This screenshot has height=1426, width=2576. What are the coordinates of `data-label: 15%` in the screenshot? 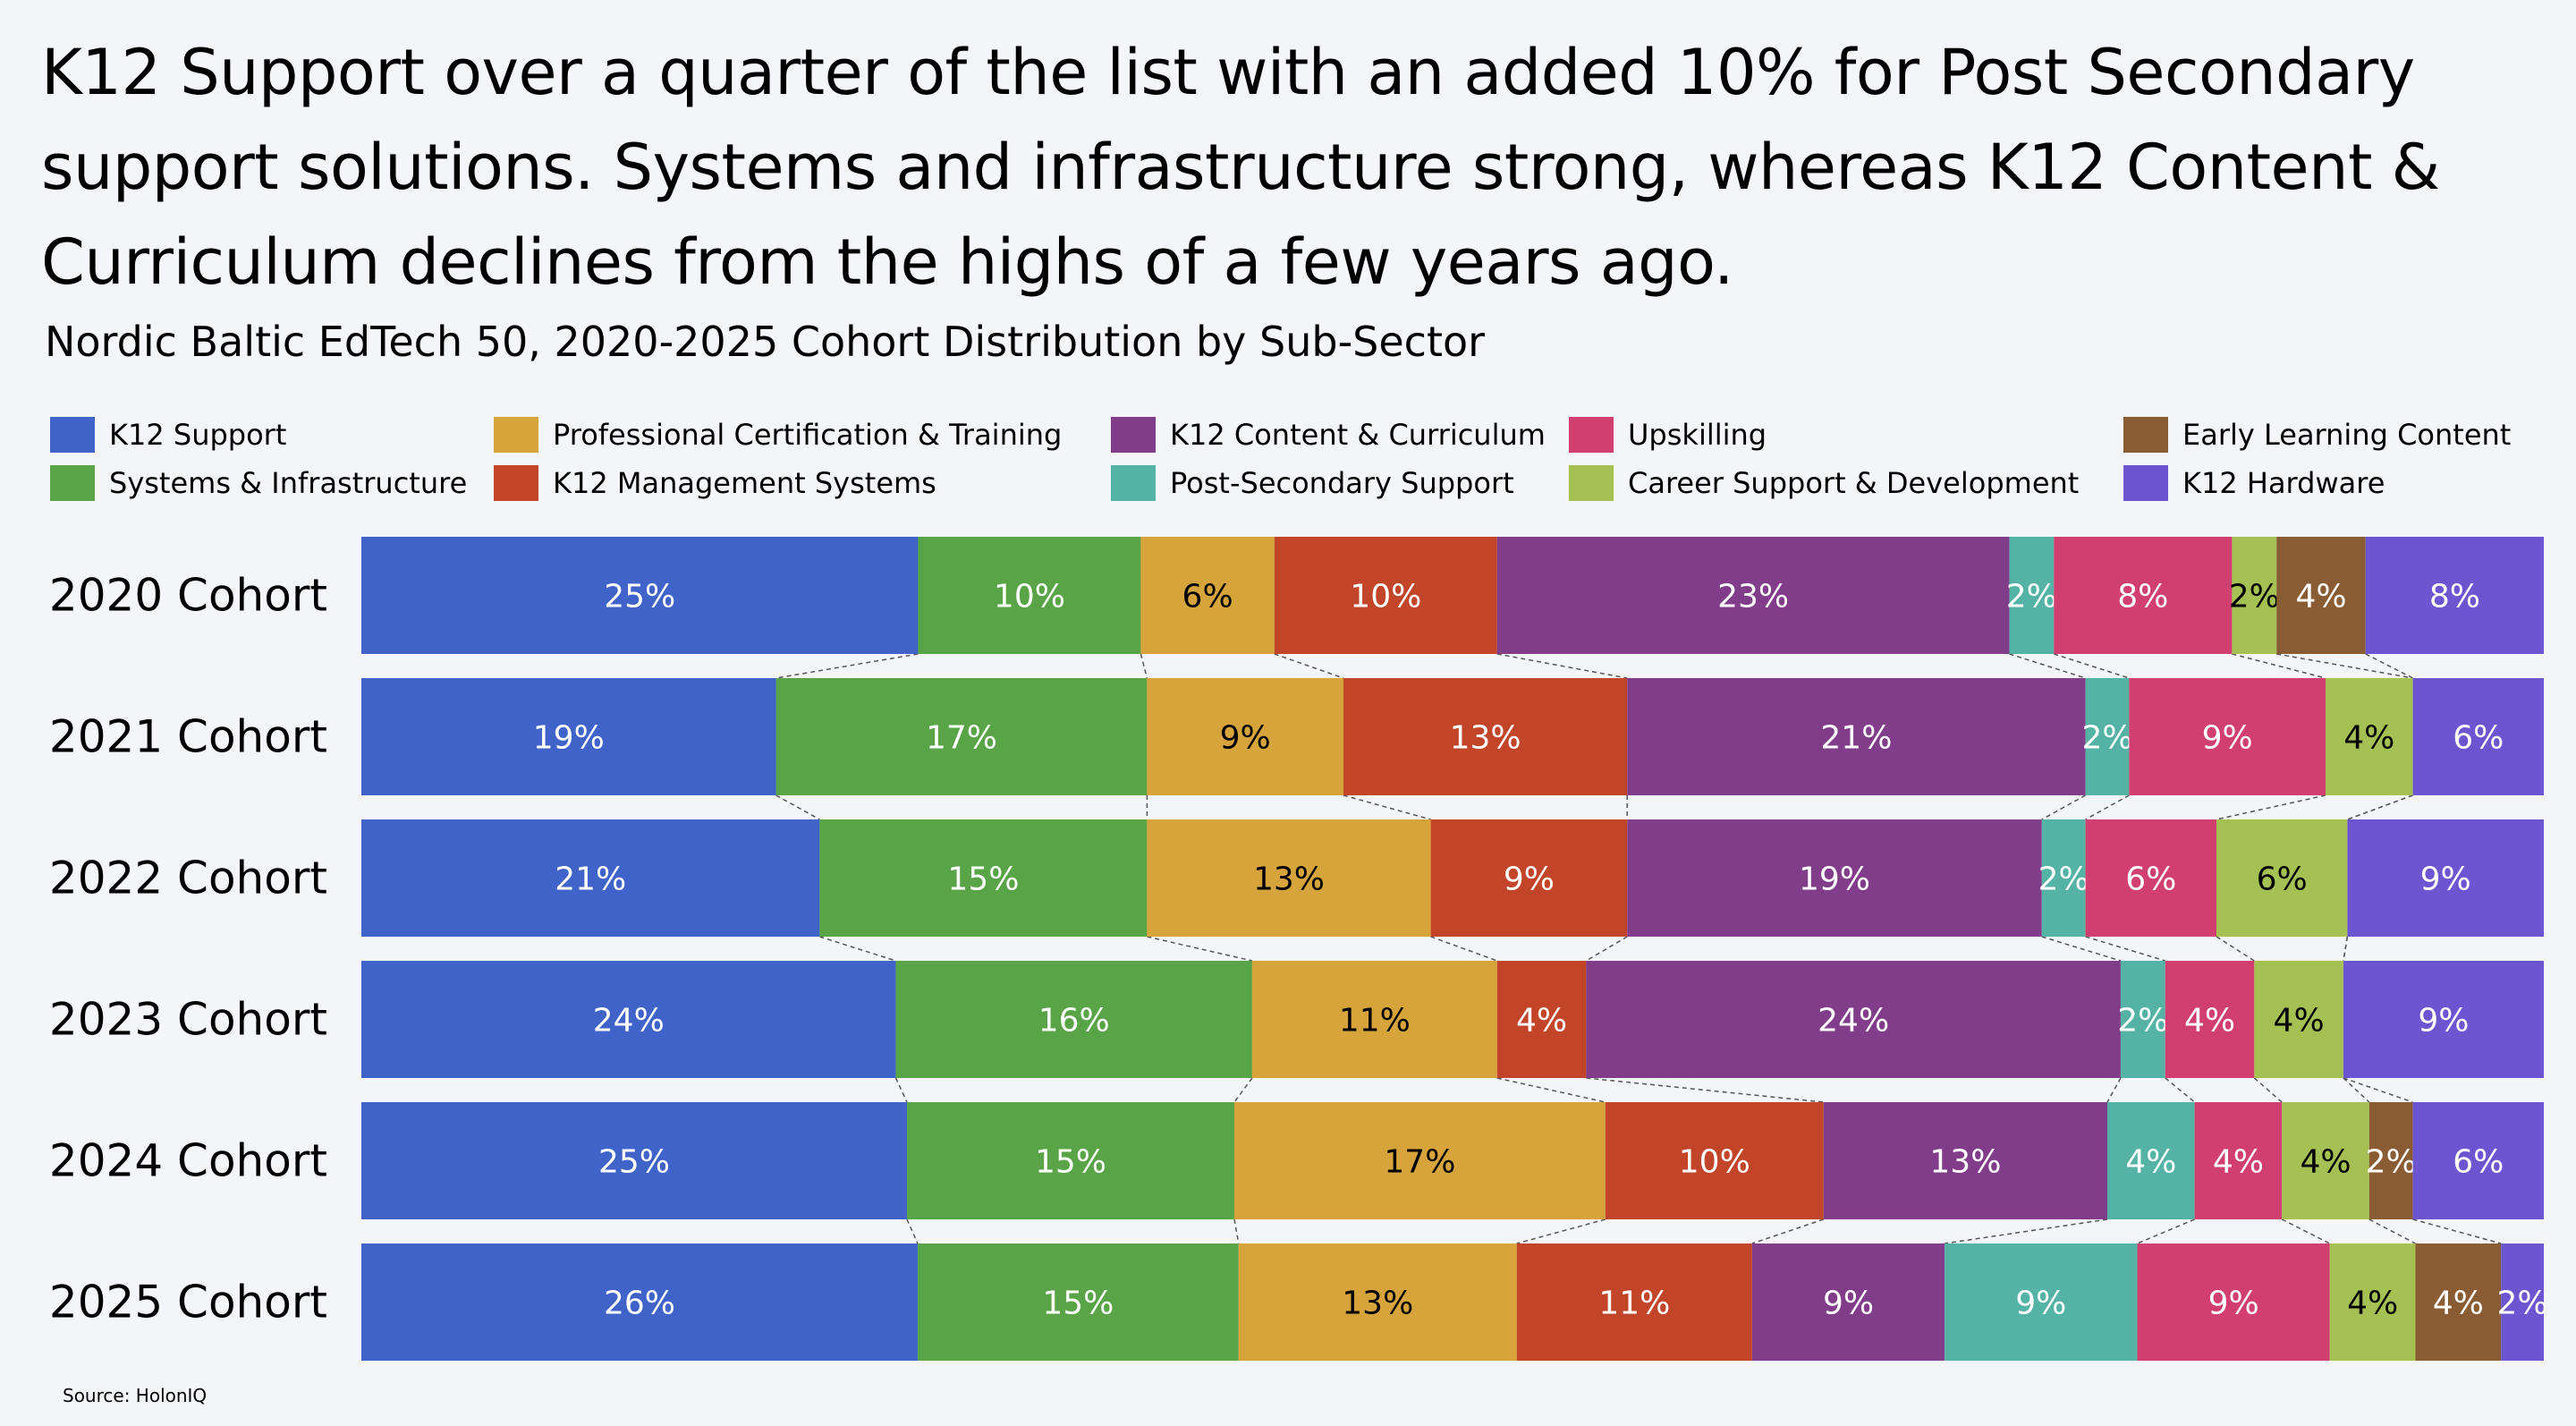 It's located at (1070, 1162).